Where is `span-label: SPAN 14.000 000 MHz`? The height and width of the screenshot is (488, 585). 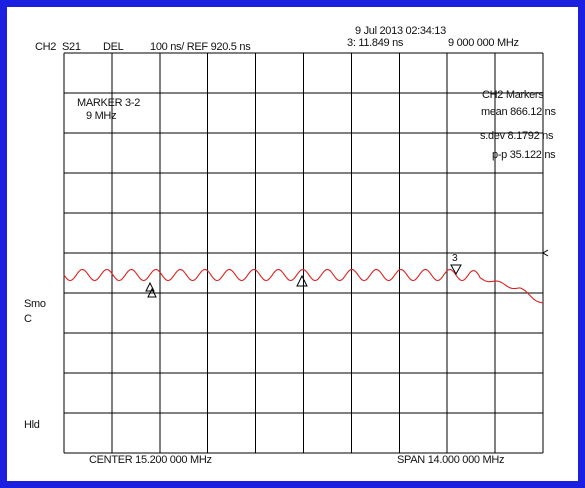
span-label: SPAN 14.000 000 MHz is located at coordinates (451, 460).